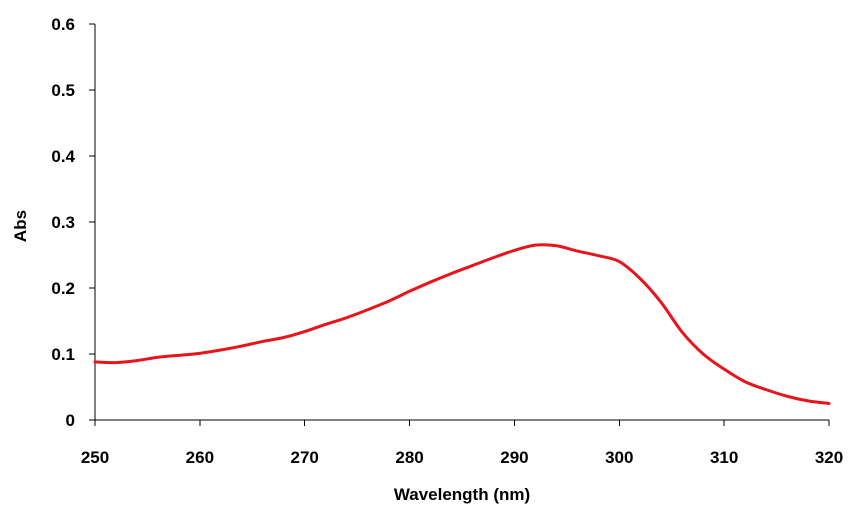 The width and height of the screenshot is (849, 506). Describe the element at coordinates (724, 457) in the screenshot. I see `x-tick-label: 310` at that location.